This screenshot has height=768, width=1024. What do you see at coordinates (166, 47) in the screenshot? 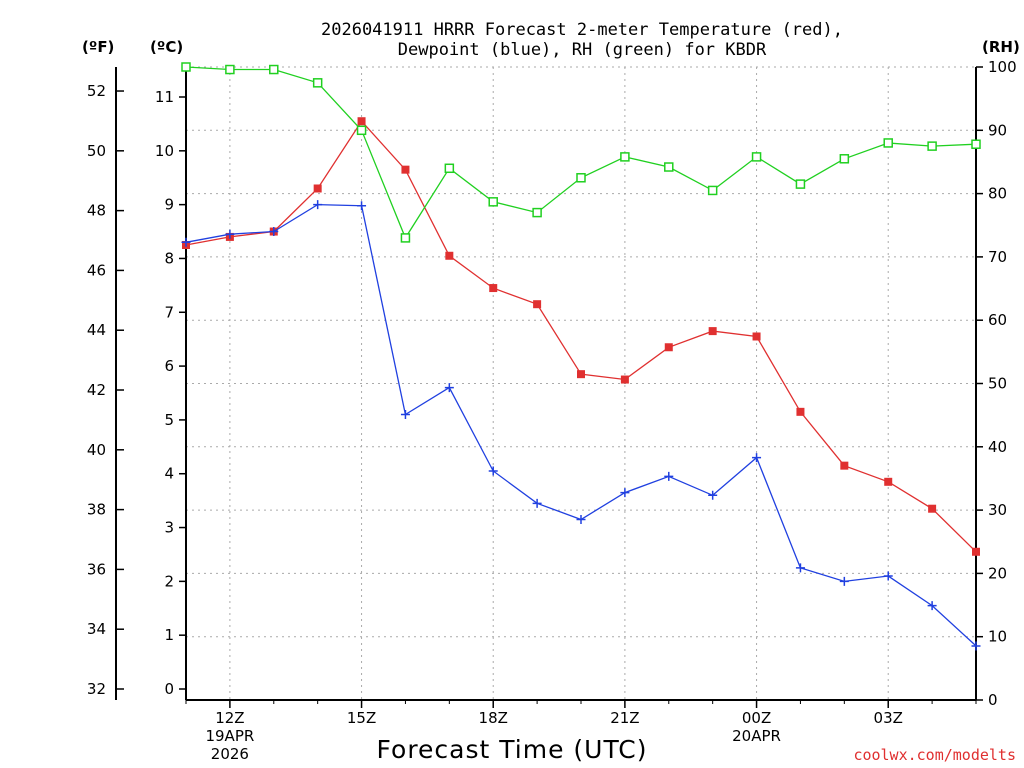
I see `celsius-unit-label: (ºC)` at bounding box center [166, 47].